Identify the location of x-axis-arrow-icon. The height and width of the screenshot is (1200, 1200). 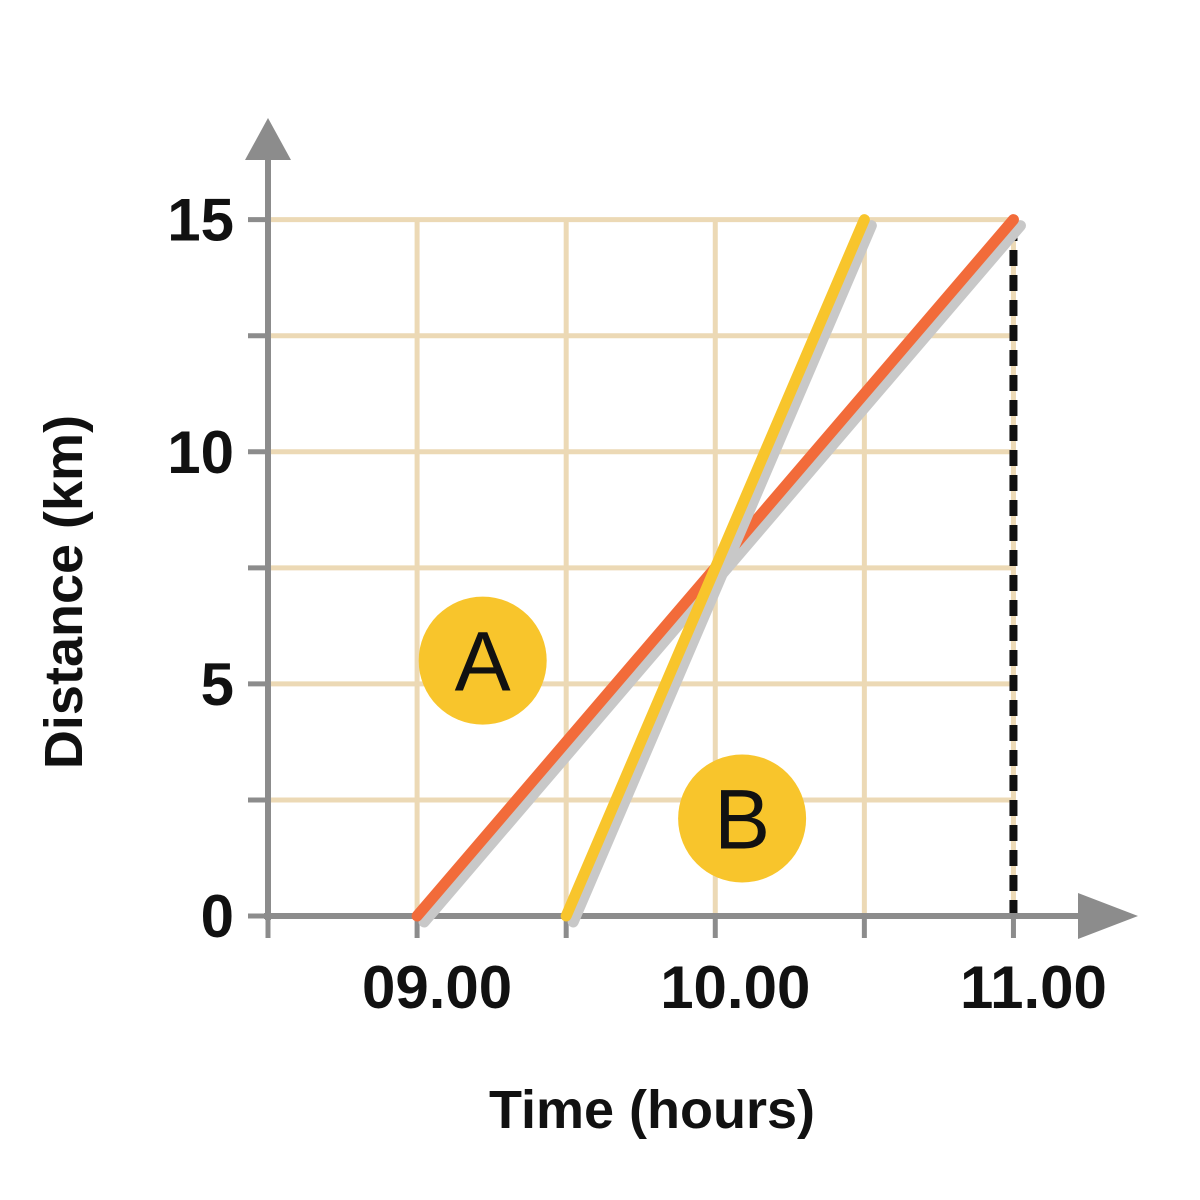
(1108, 916).